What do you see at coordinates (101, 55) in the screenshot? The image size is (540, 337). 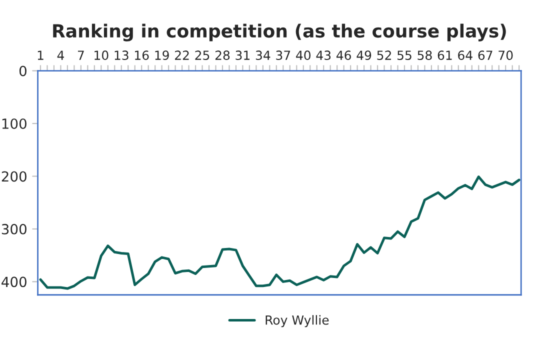 I see `x-tick-label: 10` at bounding box center [101, 55].